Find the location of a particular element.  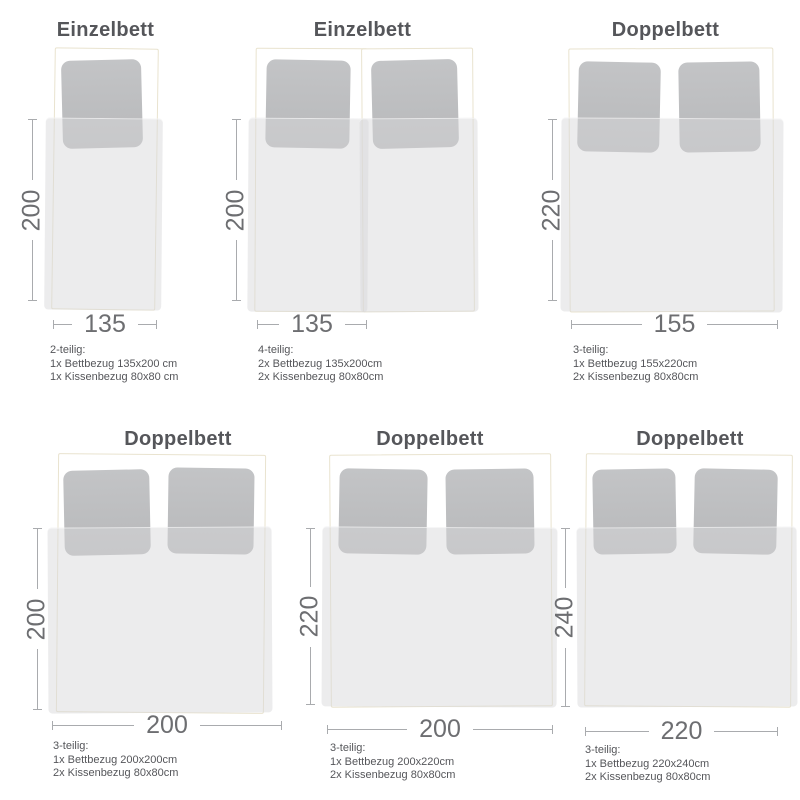

spec-item-duvet: 1x Bettbezug 155x220cm is located at coordinates (635, 363).